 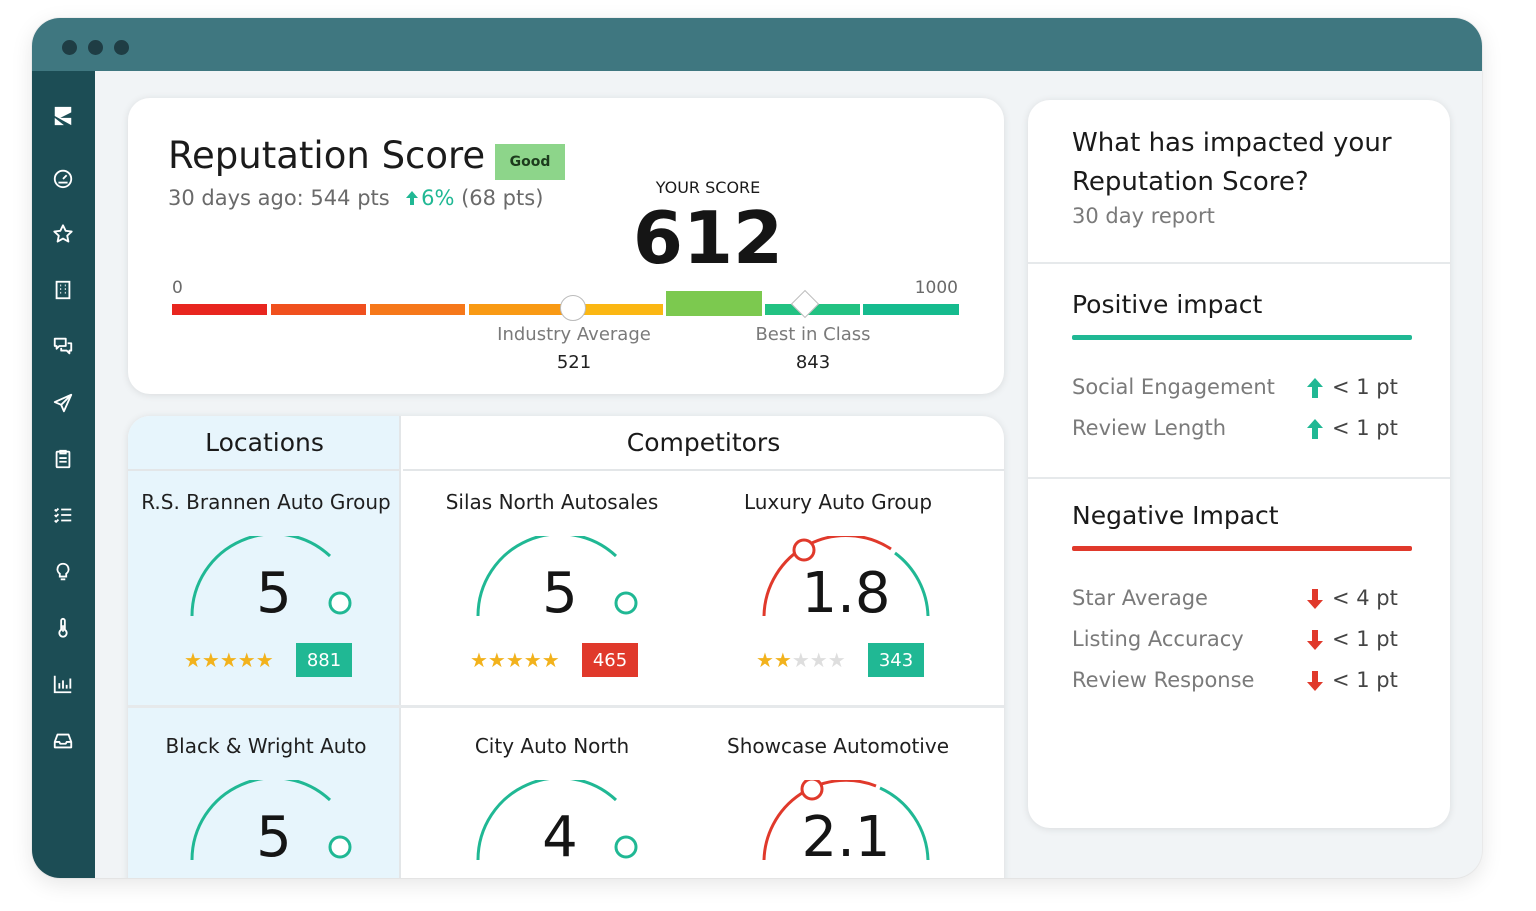 I want to click on review-count-badge: 343, so click(x=896, y=660).